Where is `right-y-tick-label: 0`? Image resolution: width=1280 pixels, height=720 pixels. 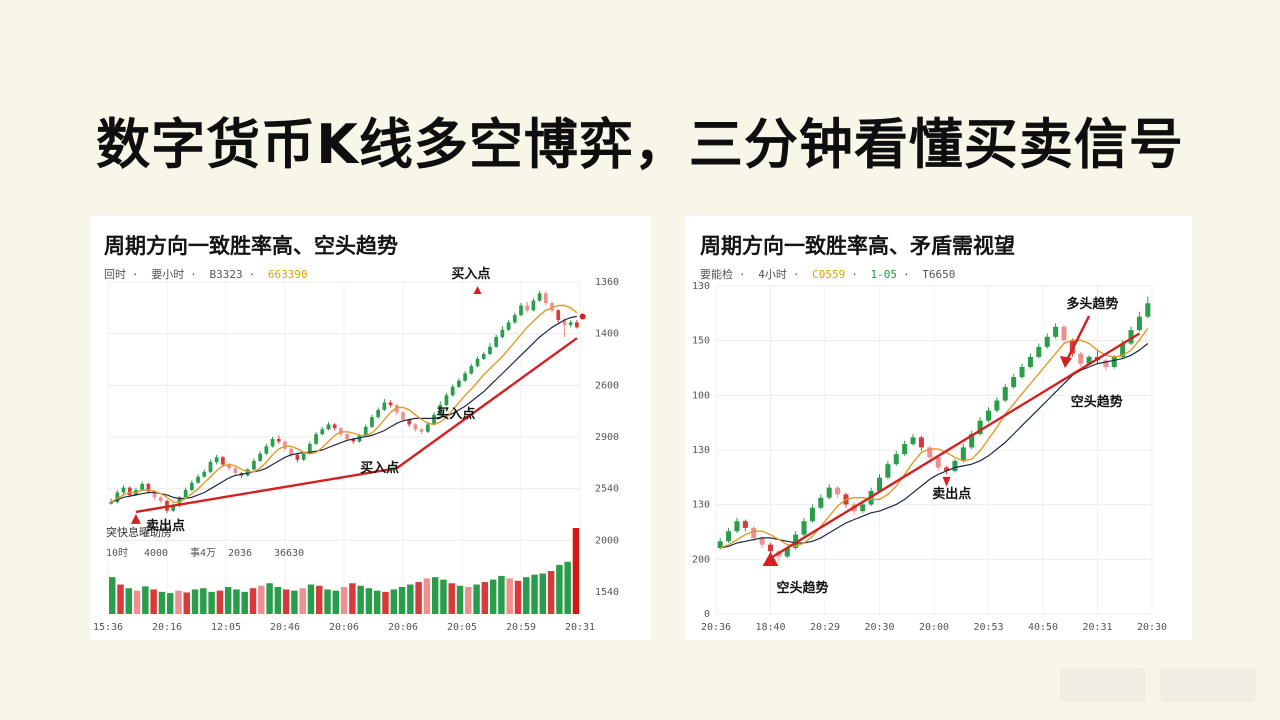 right-y-tick-label: 0 is located at coordinates (707, 614).